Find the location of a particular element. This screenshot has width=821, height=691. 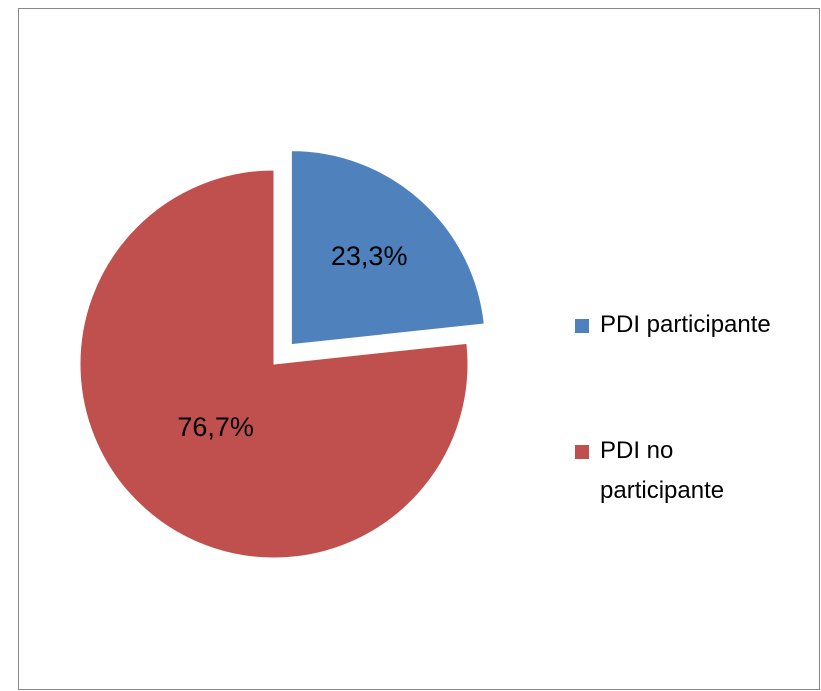

data-label: 23,3% is located at coordinates (369, 256).